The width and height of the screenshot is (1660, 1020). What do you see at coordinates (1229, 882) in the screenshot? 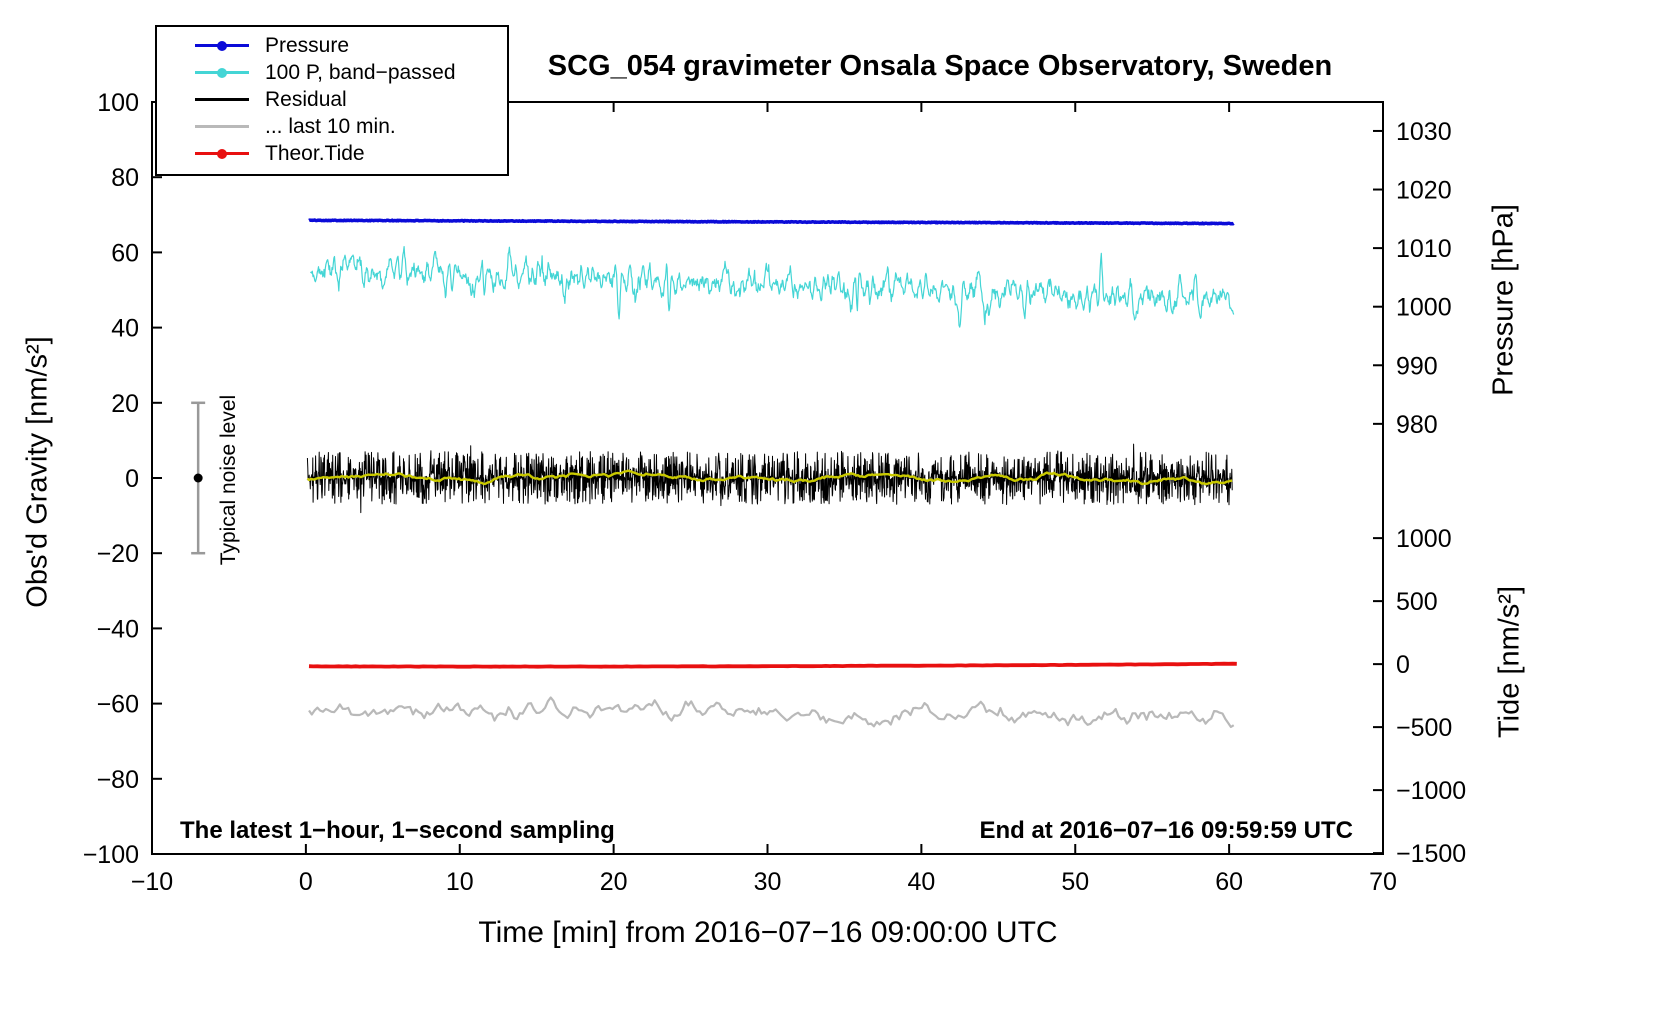
I see `x-tick-label: 60` at bounding box center [1229, 882].